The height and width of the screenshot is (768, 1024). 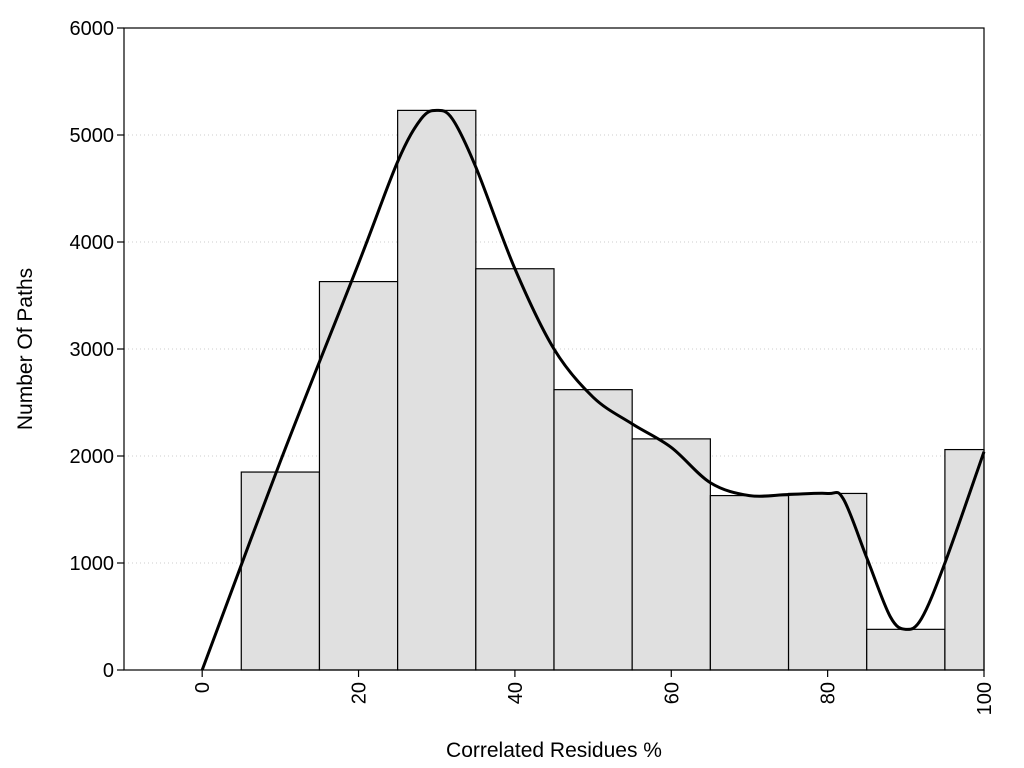 I want to click on y-tick-label: 2000, so click(x=92, y=457).